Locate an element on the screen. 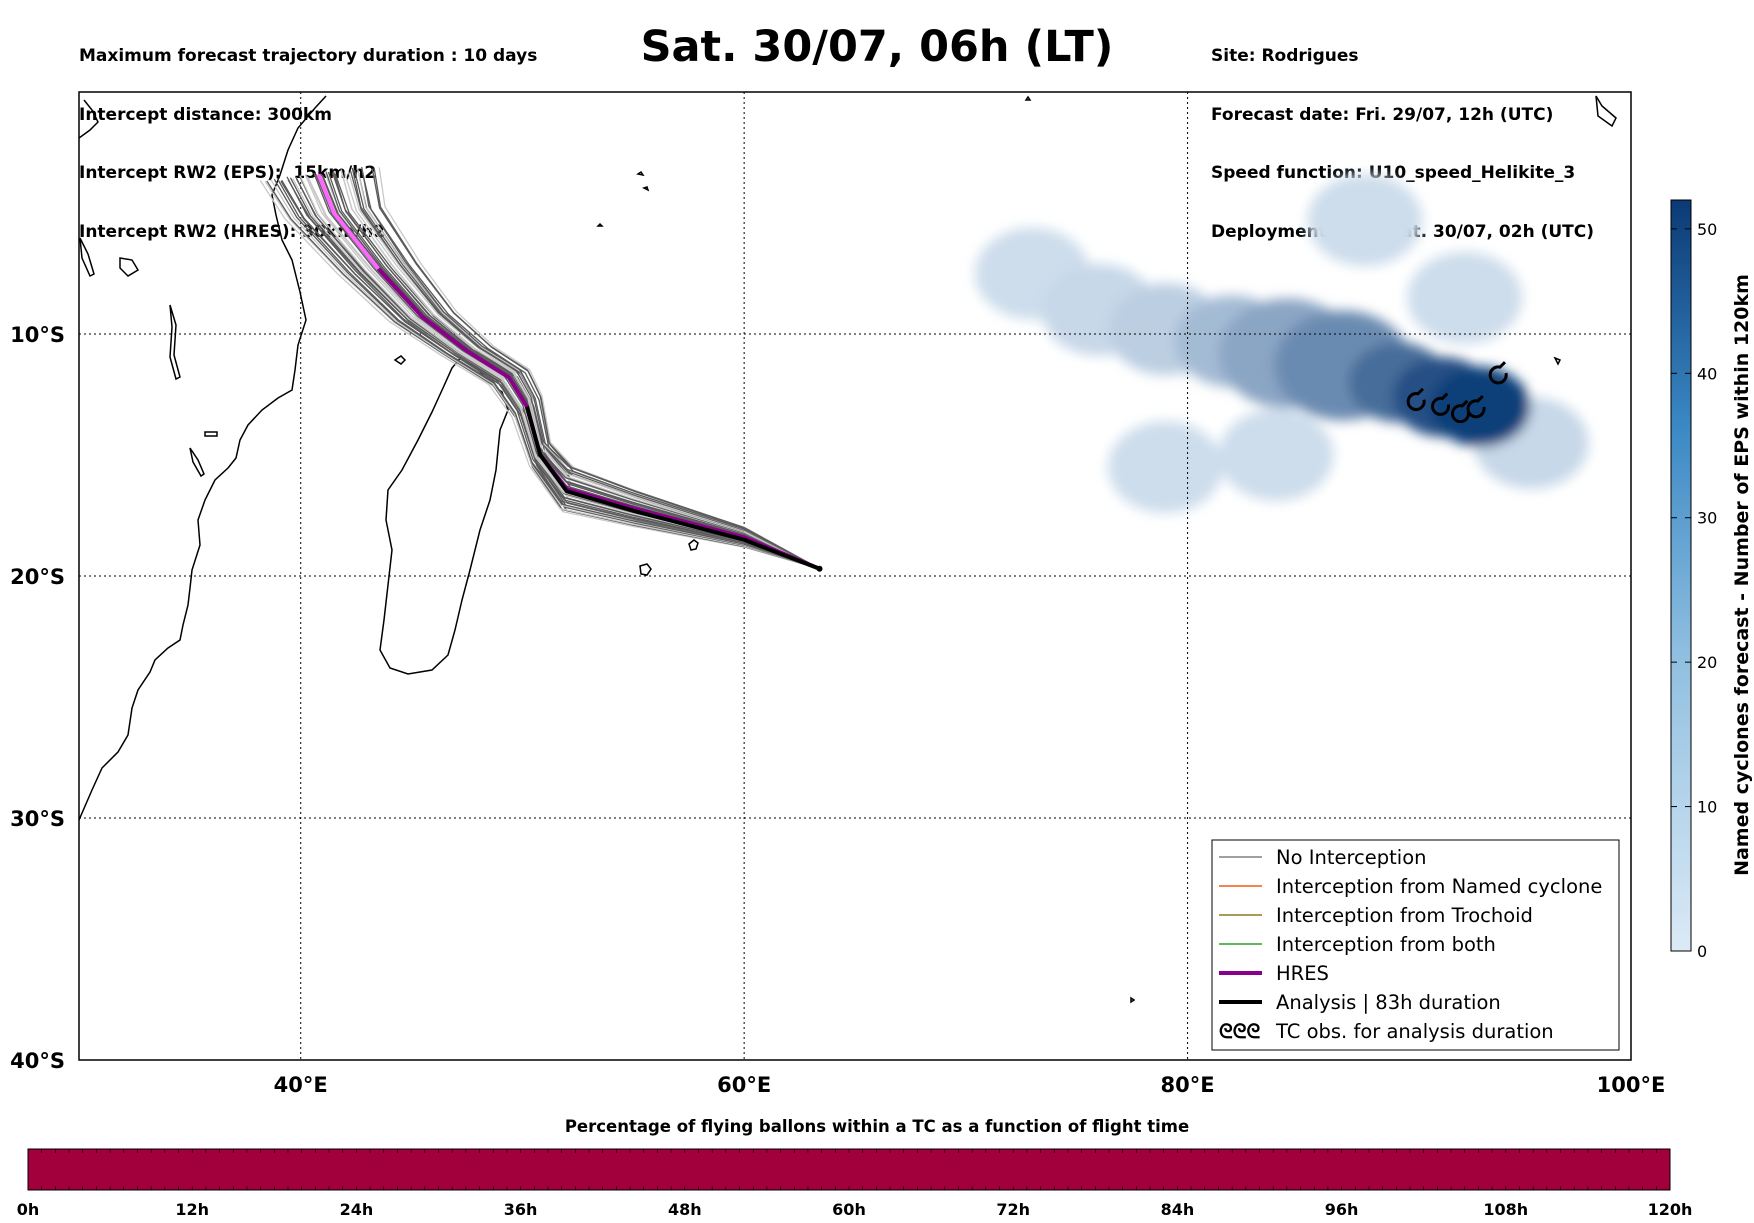 This screenshot has width=1754, height=1223. flight-time-tick-label: 108h is located at coordinates (1505, 1209).